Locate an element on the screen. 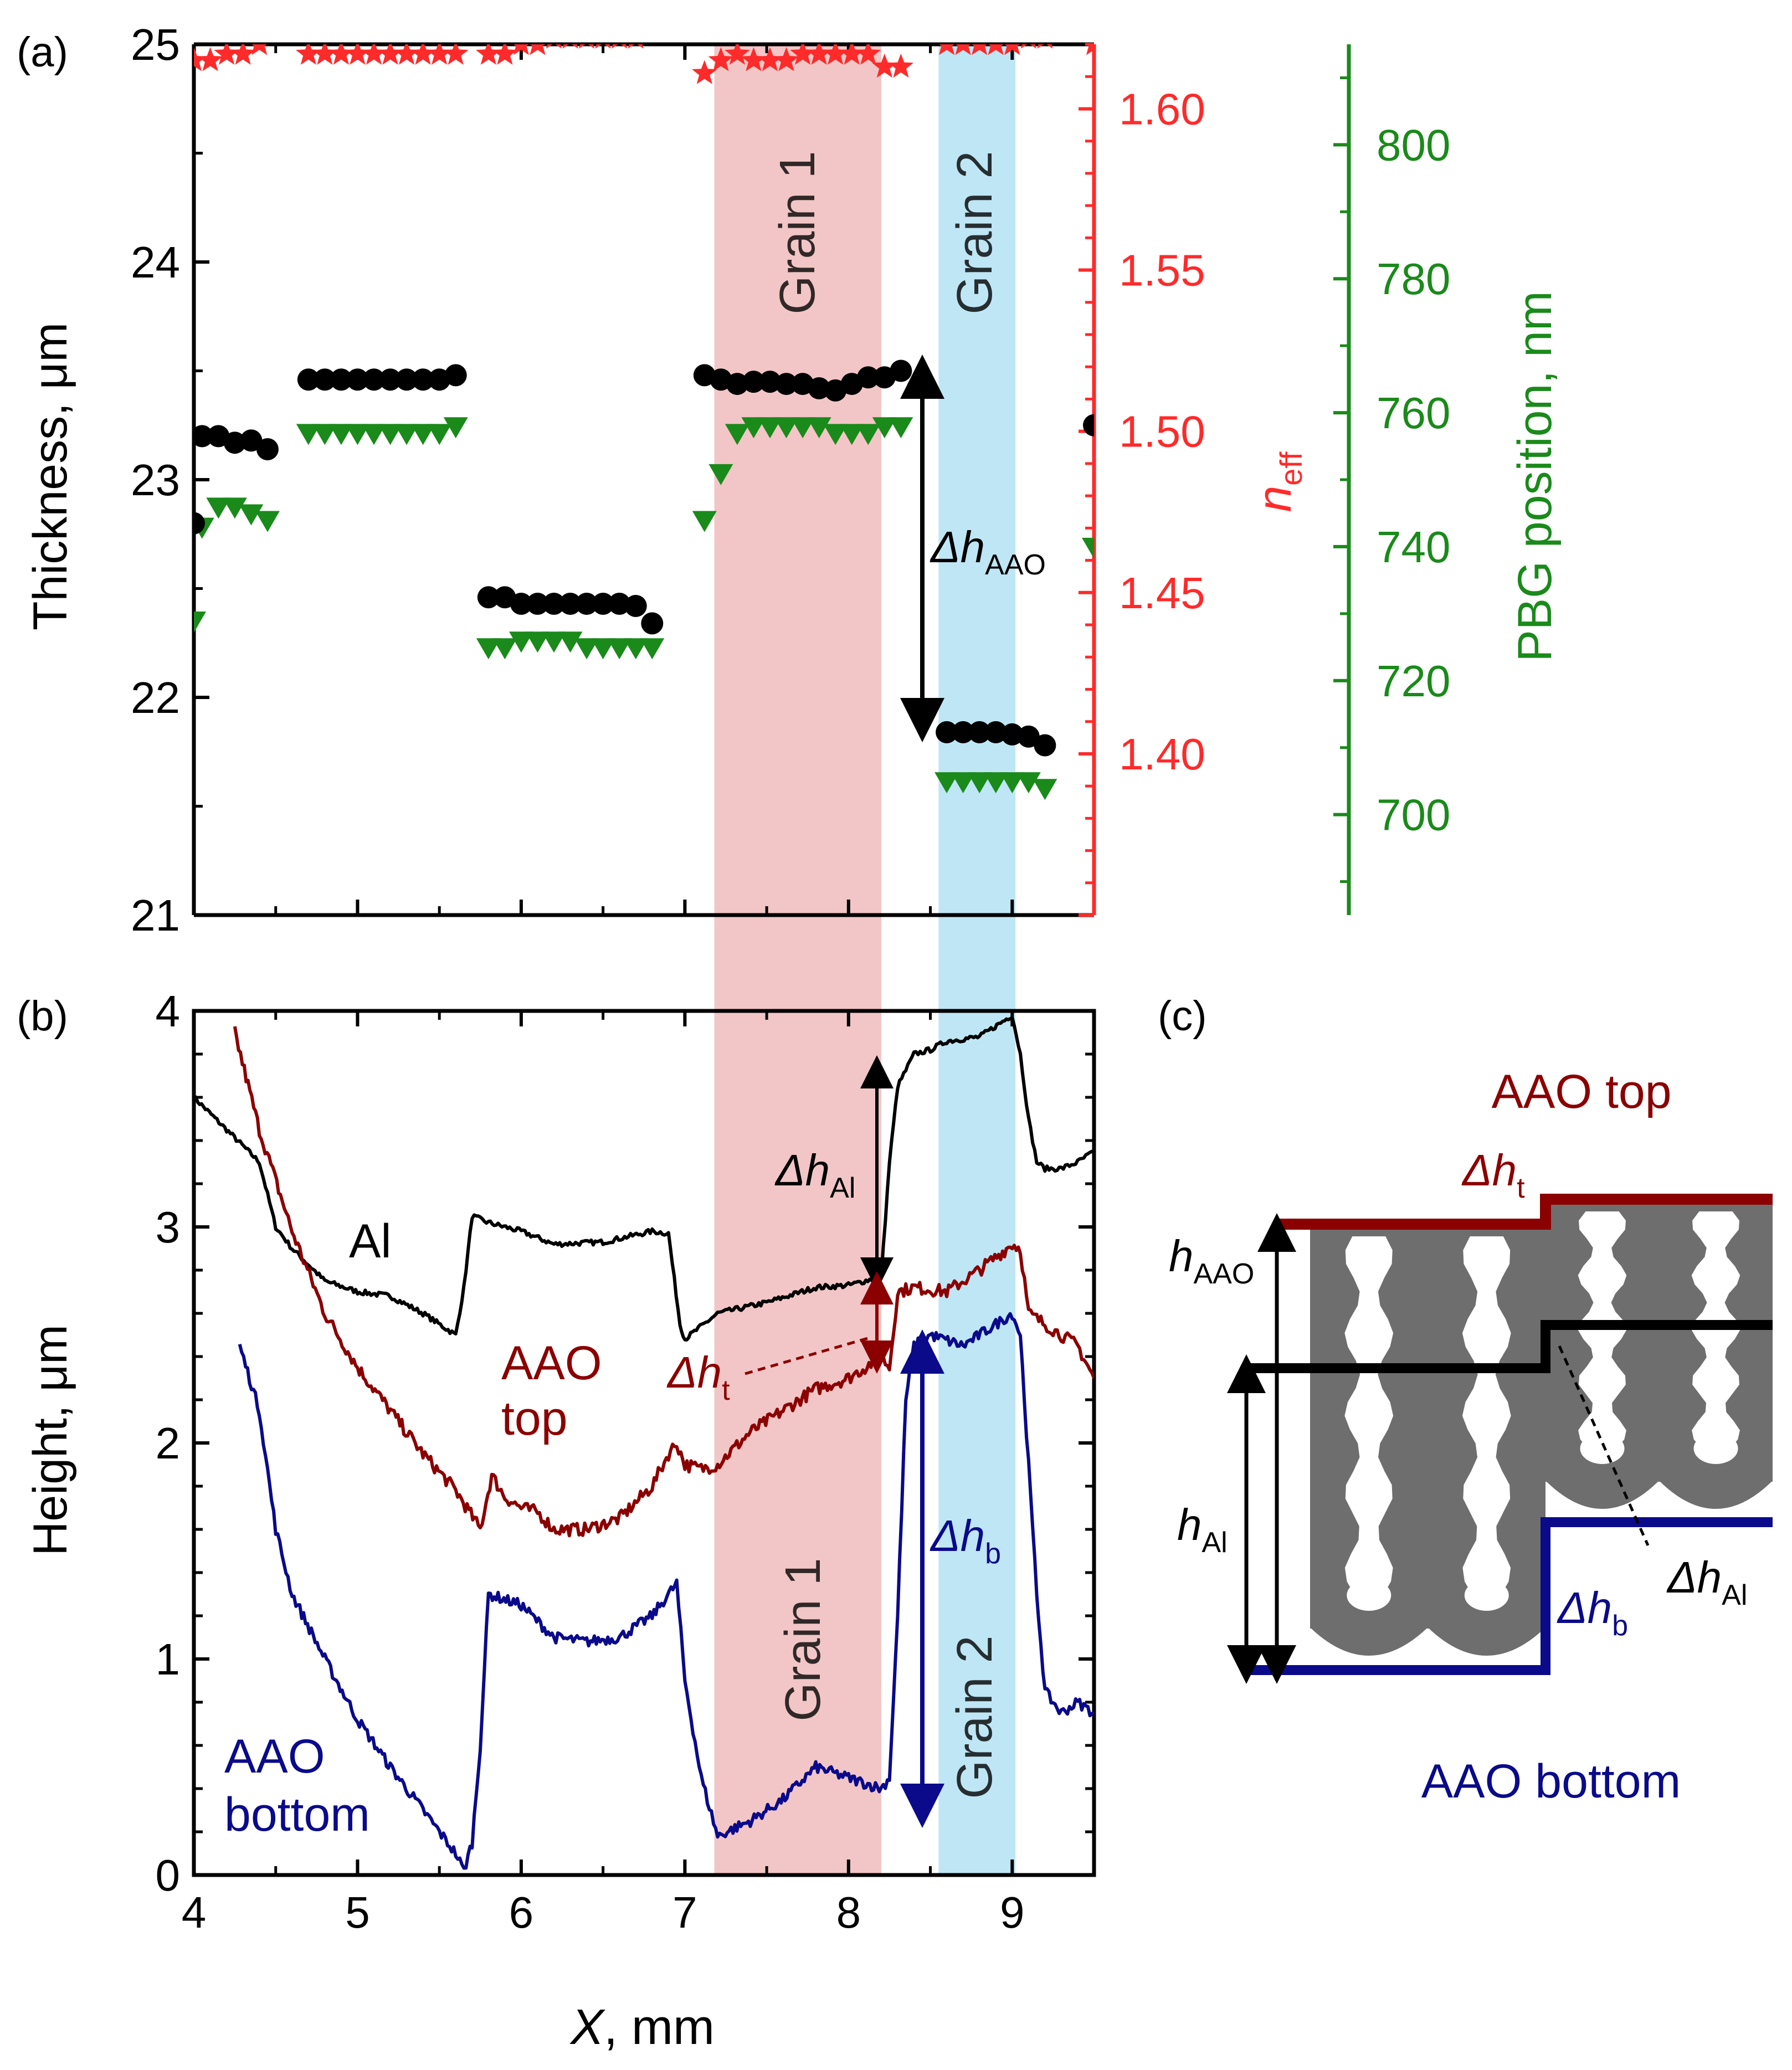 This screenshot has height=2070, width=1792. aao-bottom-line is located at coordinates (1511, 1596).